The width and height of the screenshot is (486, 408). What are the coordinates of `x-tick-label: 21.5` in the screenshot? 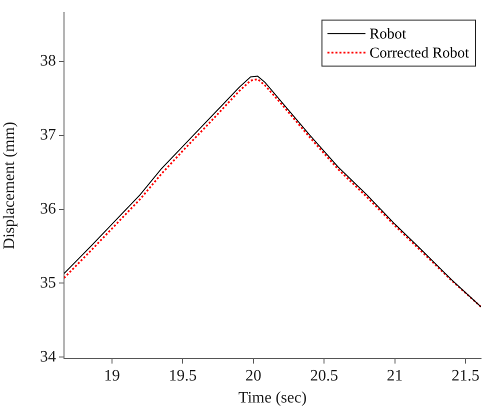 It's located at (465, 375).